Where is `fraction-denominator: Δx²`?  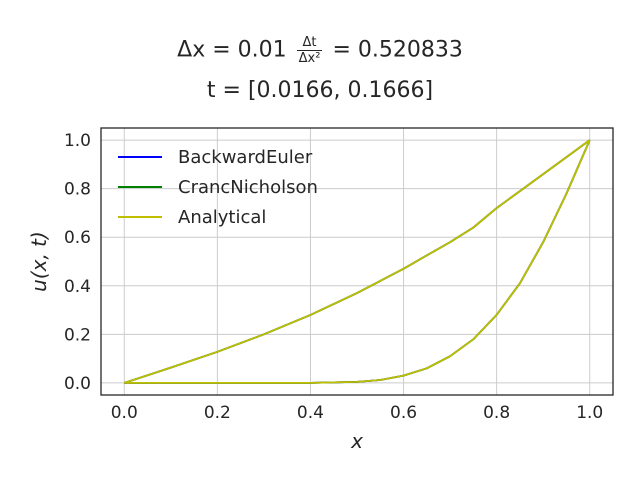 fraction-denominator: Δx² is located at coordinates (309, 58).